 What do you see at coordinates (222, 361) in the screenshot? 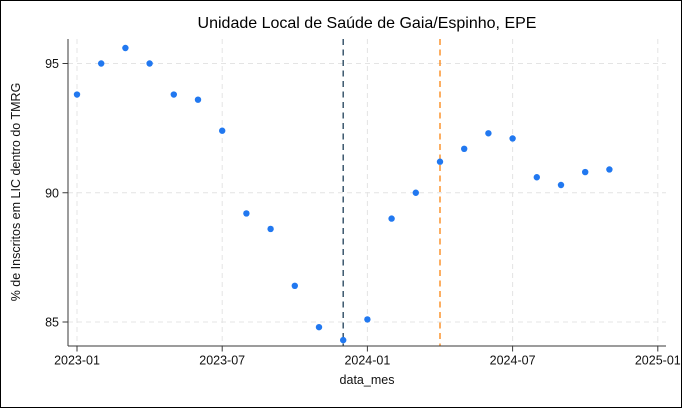
I see `x-tick-label: 2023-07` at bounding box center [222, 361].